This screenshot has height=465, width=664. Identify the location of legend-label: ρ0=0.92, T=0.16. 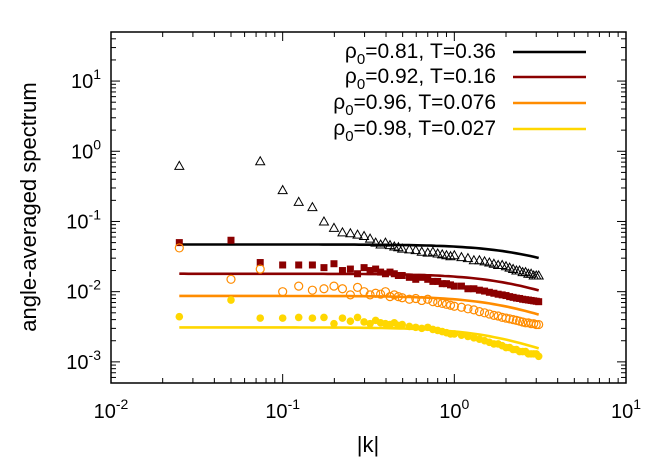
(420, 79).